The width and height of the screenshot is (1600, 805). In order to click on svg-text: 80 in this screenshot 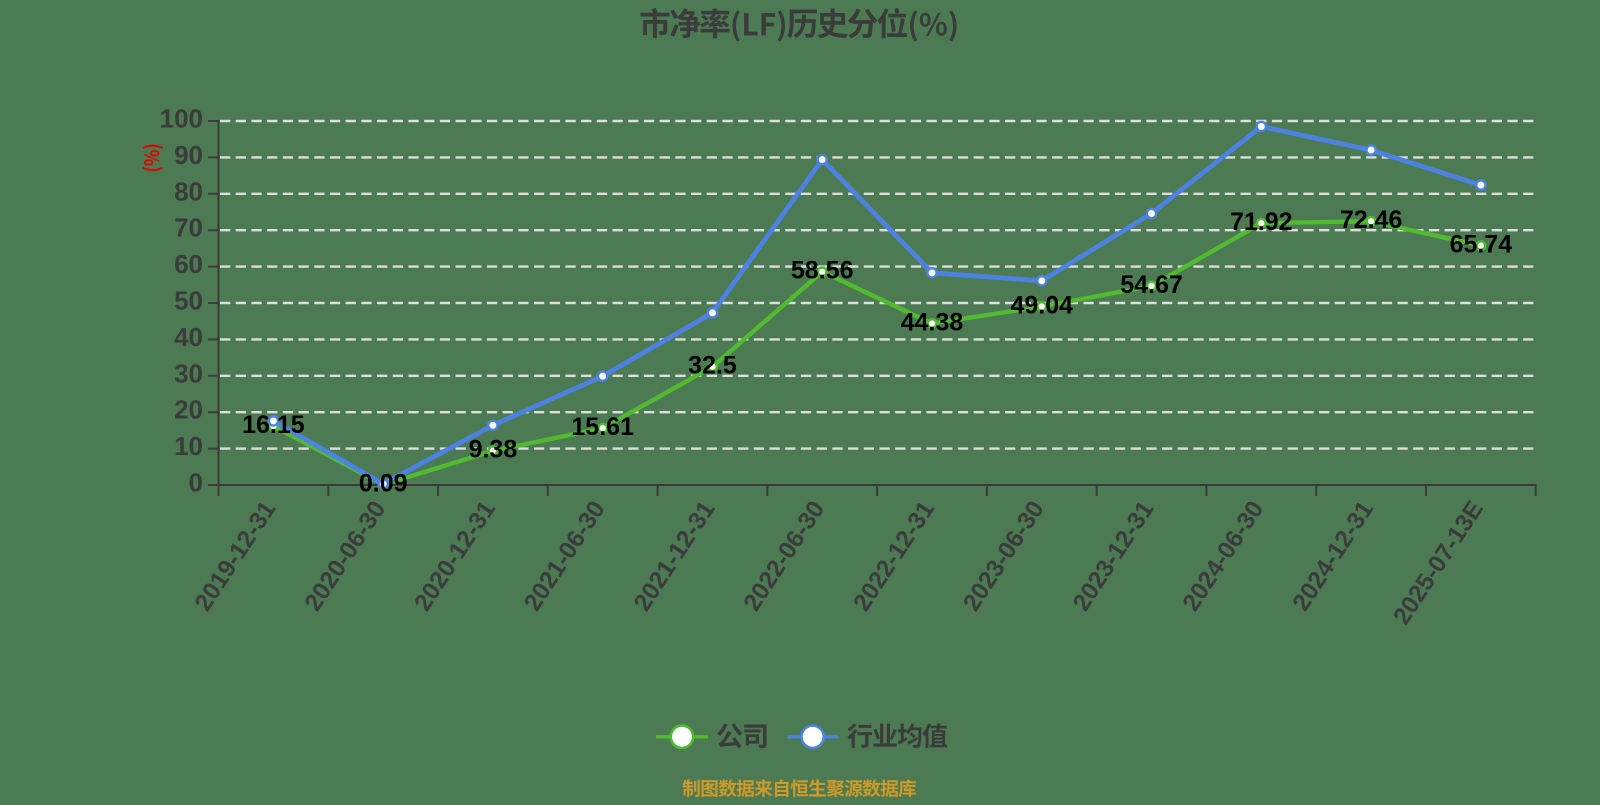, I will do `click(188, 191)`.